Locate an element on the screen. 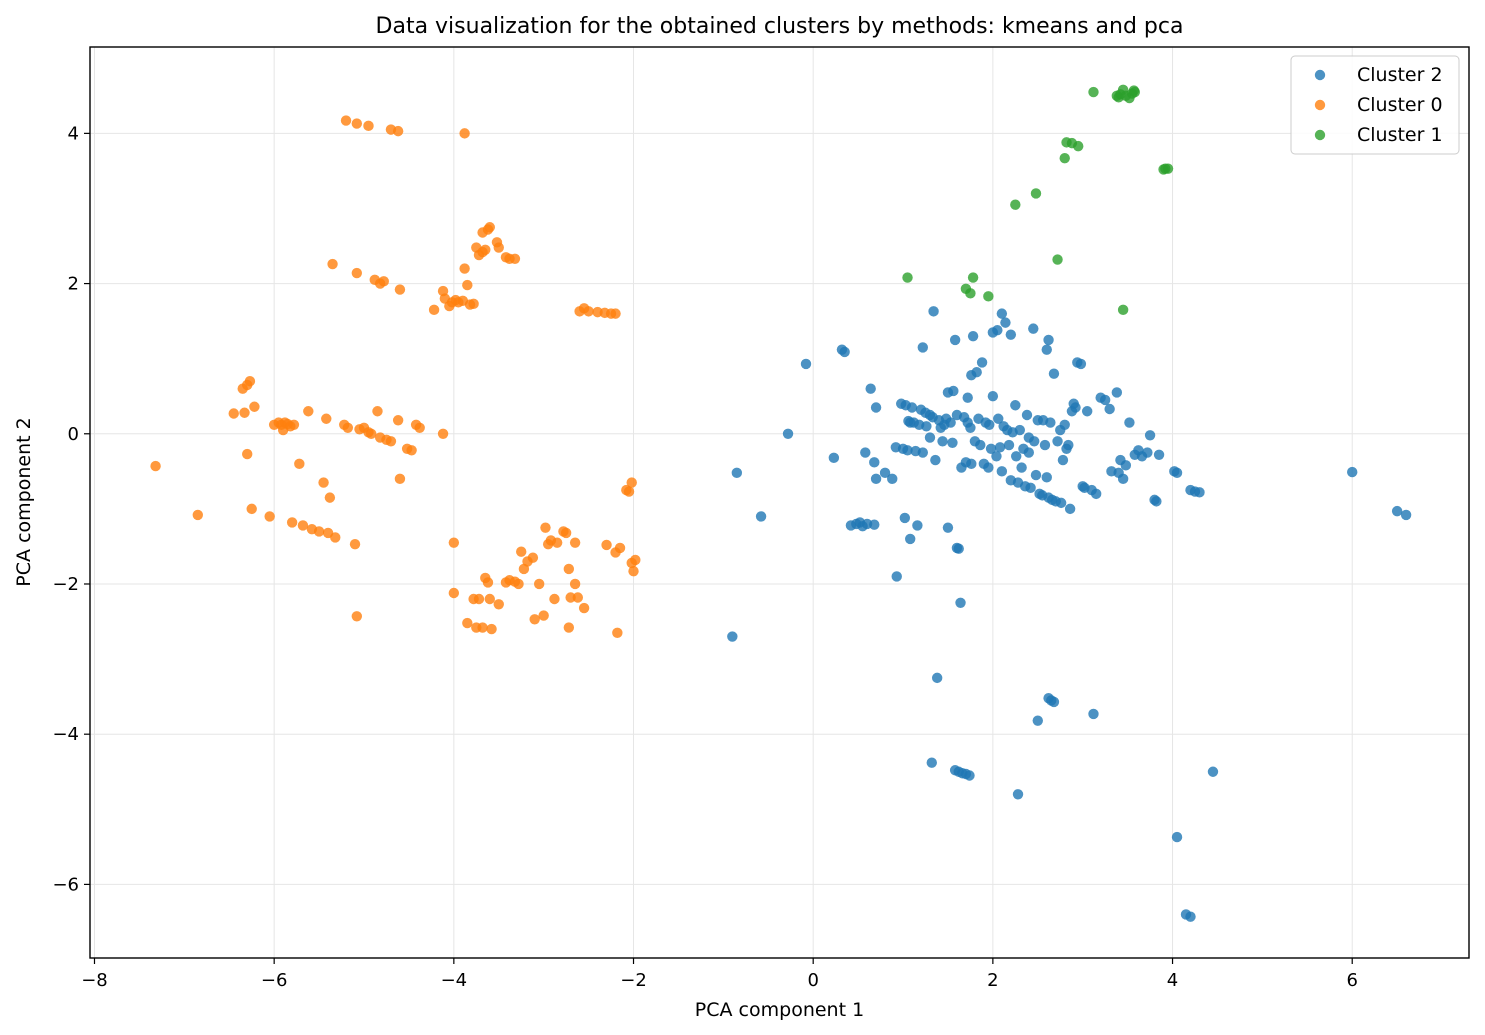 This screenshot has height=1035, width=1485. legend-marker is located at coordinates (1320, 135).